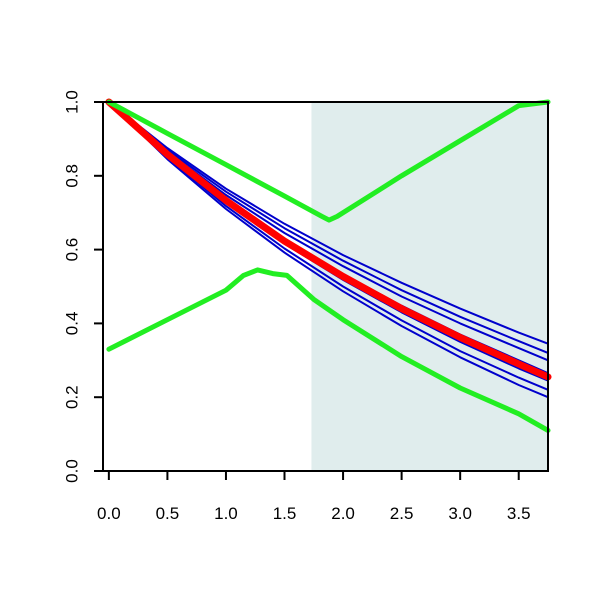  What do you see at coordinates (226, 513) in the screenshot?
I see `x-tick-label: 1.0` at bounding box center [226, 513].